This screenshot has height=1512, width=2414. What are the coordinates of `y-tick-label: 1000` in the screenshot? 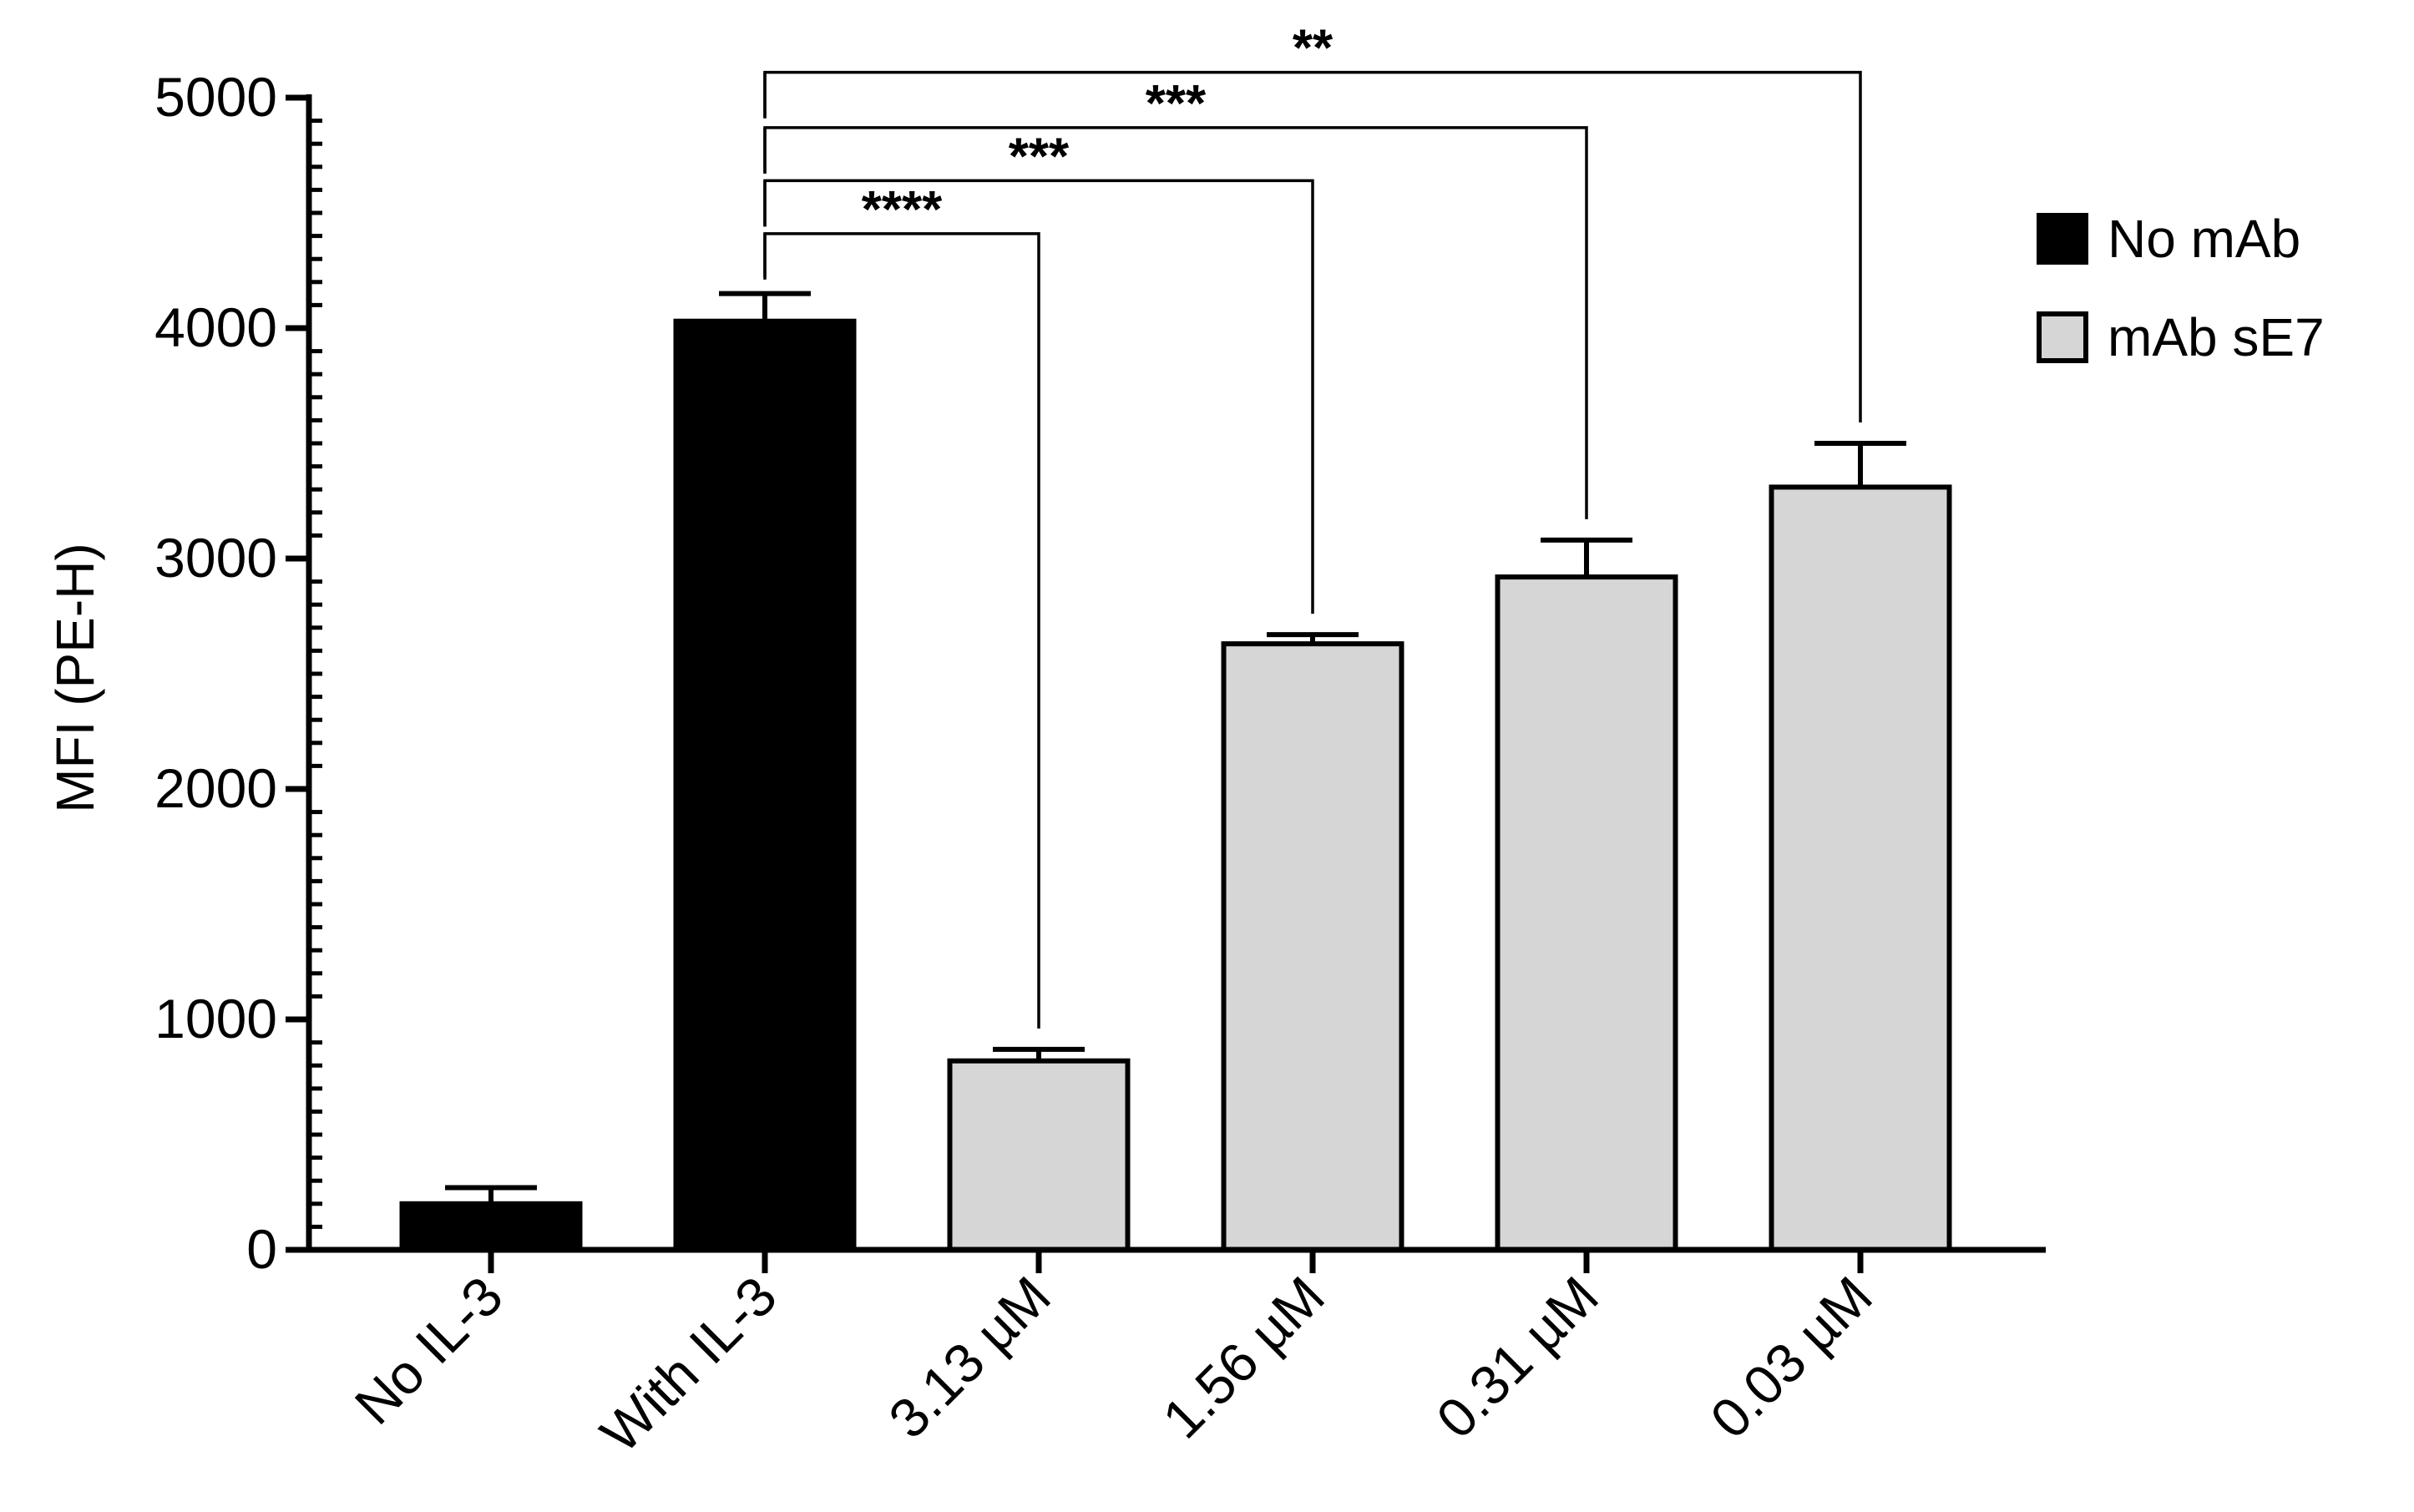 It's located at (216, 1018).